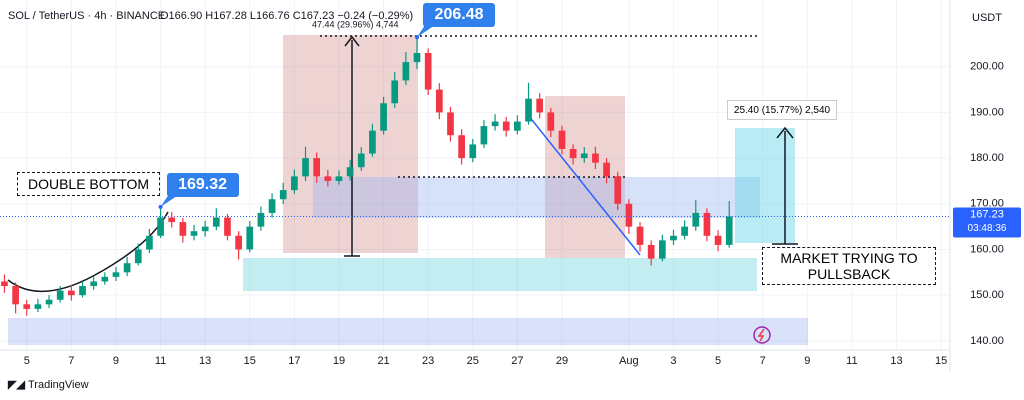 This screenshot has width=1024, height=400. I want to click on price-tag, so click(987, 222).